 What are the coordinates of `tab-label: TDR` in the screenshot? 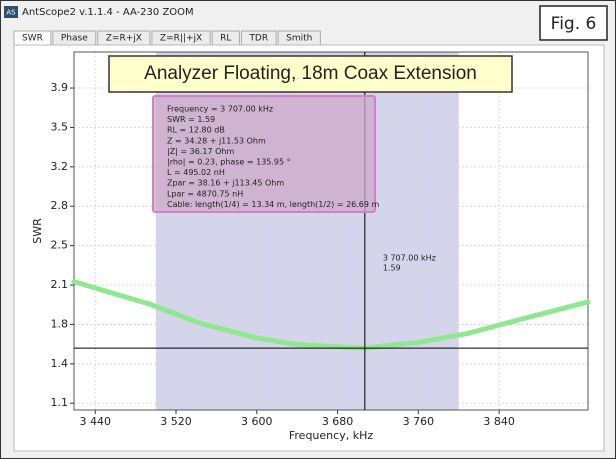 It's located at (258, 39).